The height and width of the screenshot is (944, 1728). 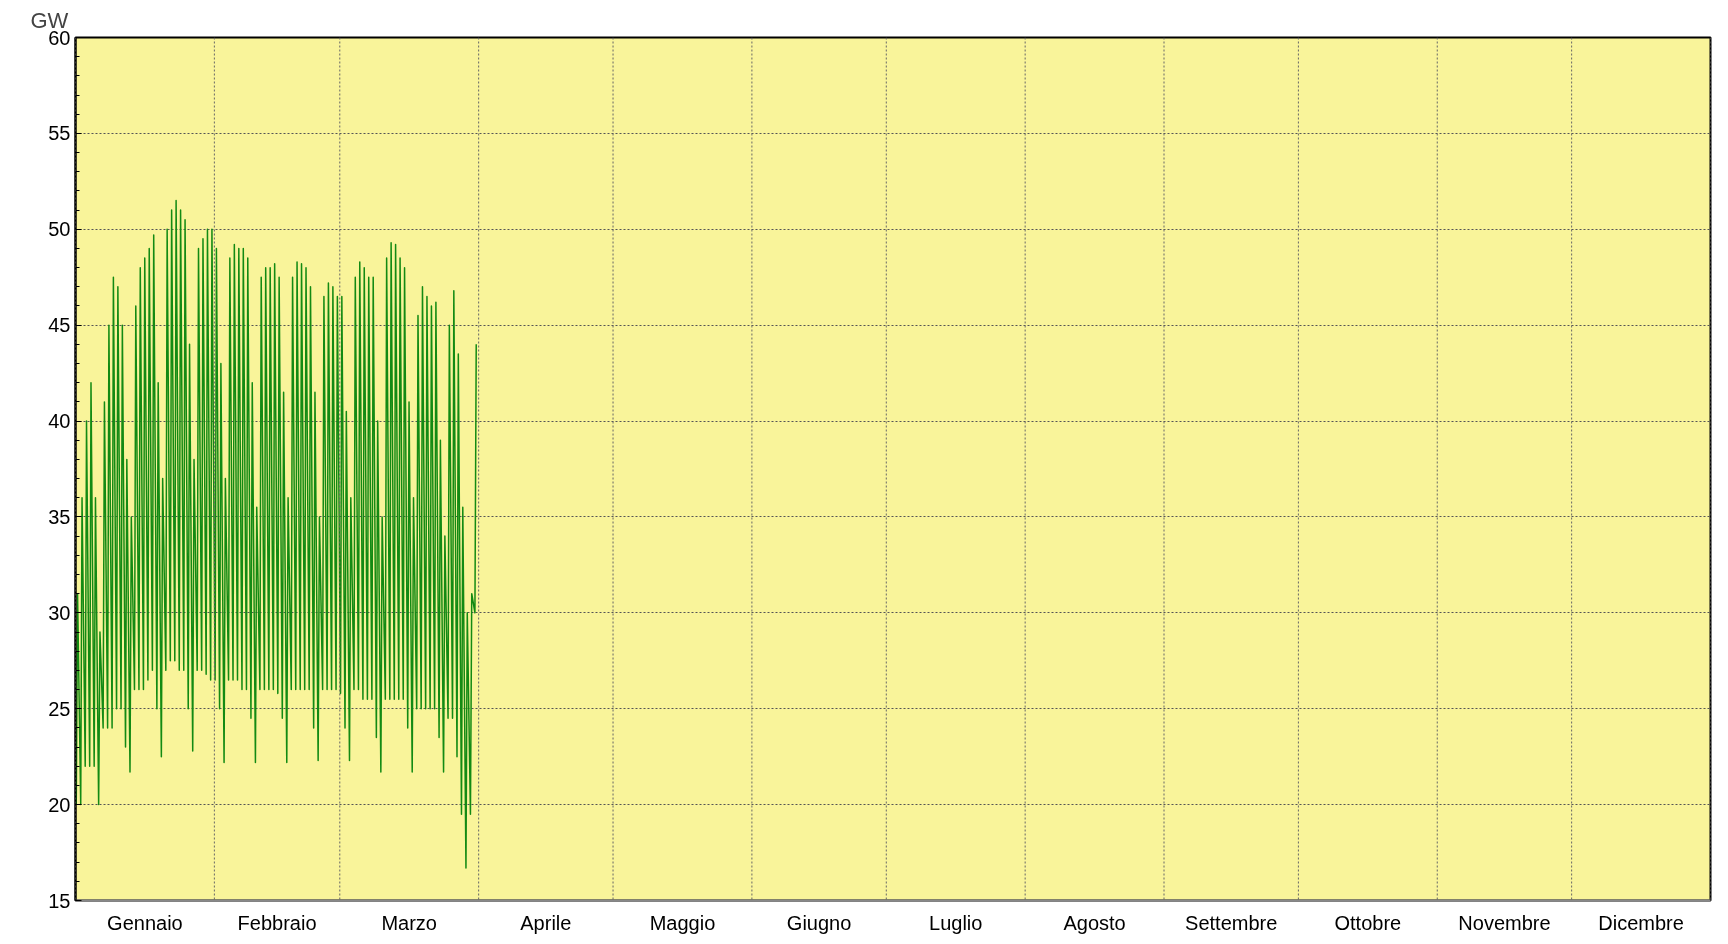 What do you see at coordinates (1231, 922) in the screenshot?
I see `x-tick-label: Settembre` at bounding box center [1231, 922].